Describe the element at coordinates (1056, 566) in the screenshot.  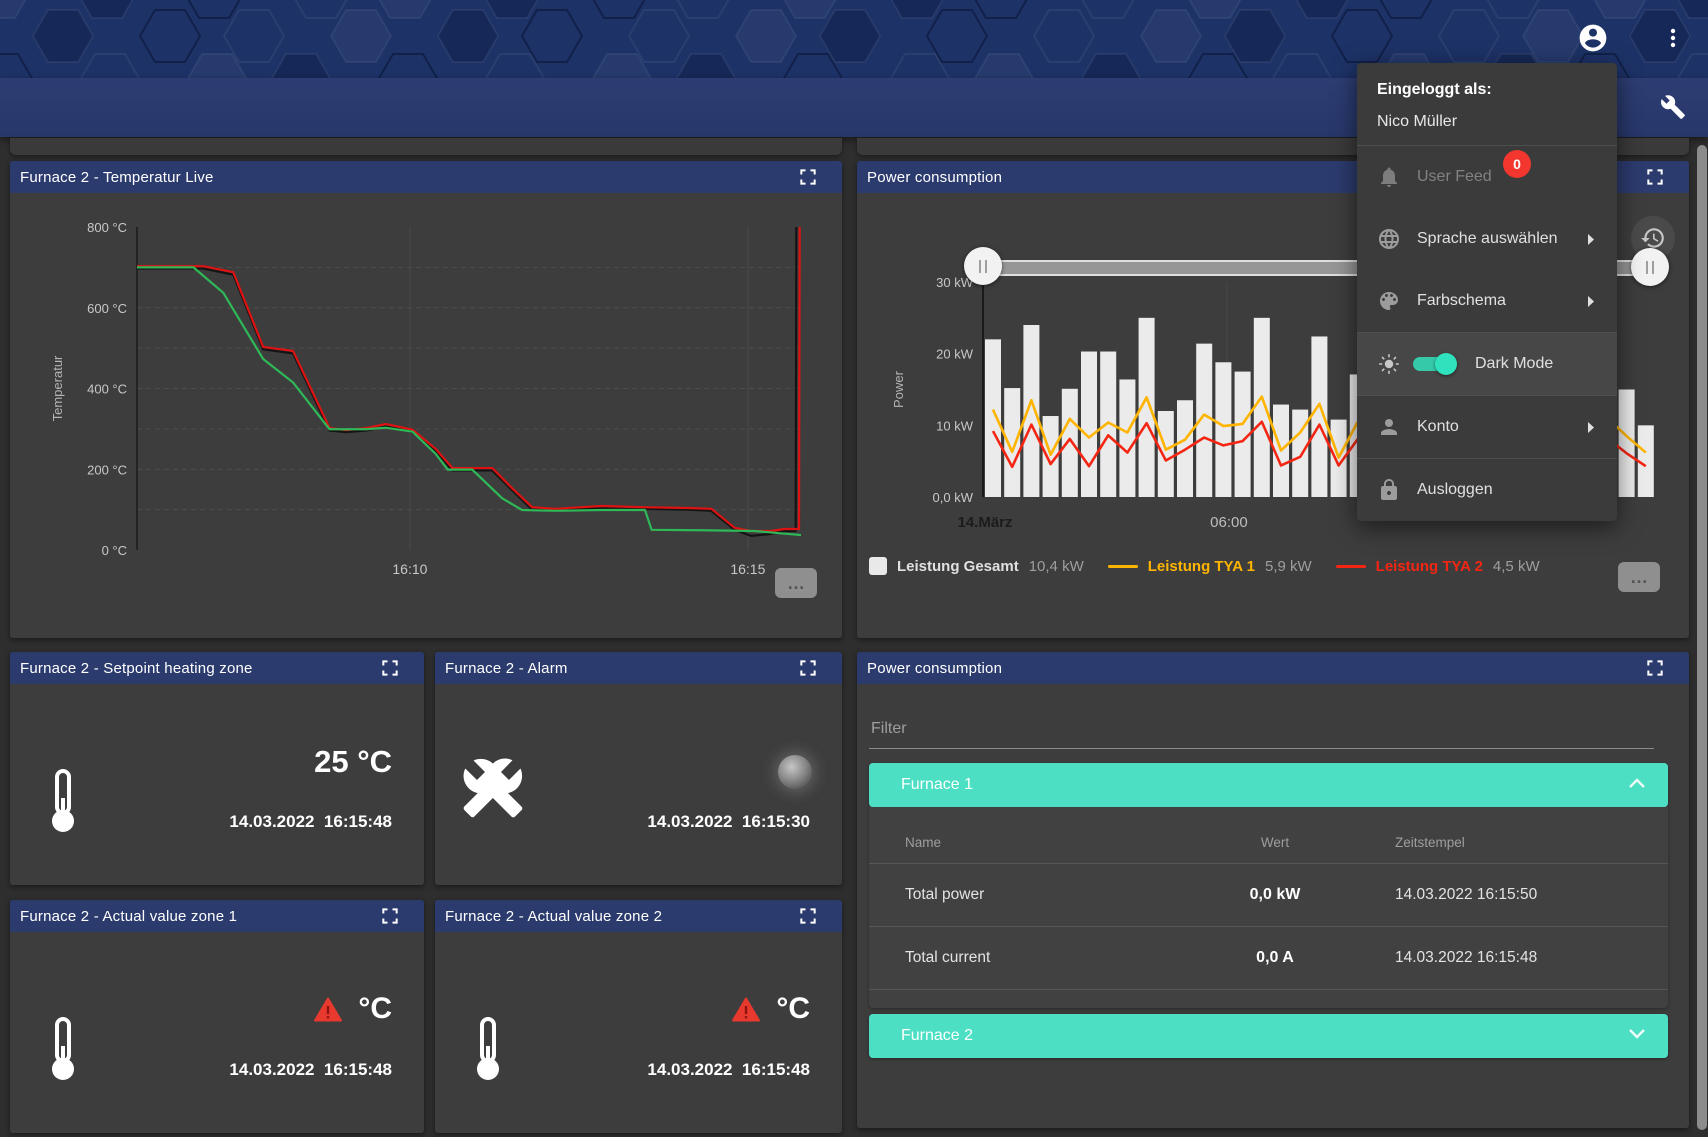
I see `legend-value: 10,4 kW` at that location.